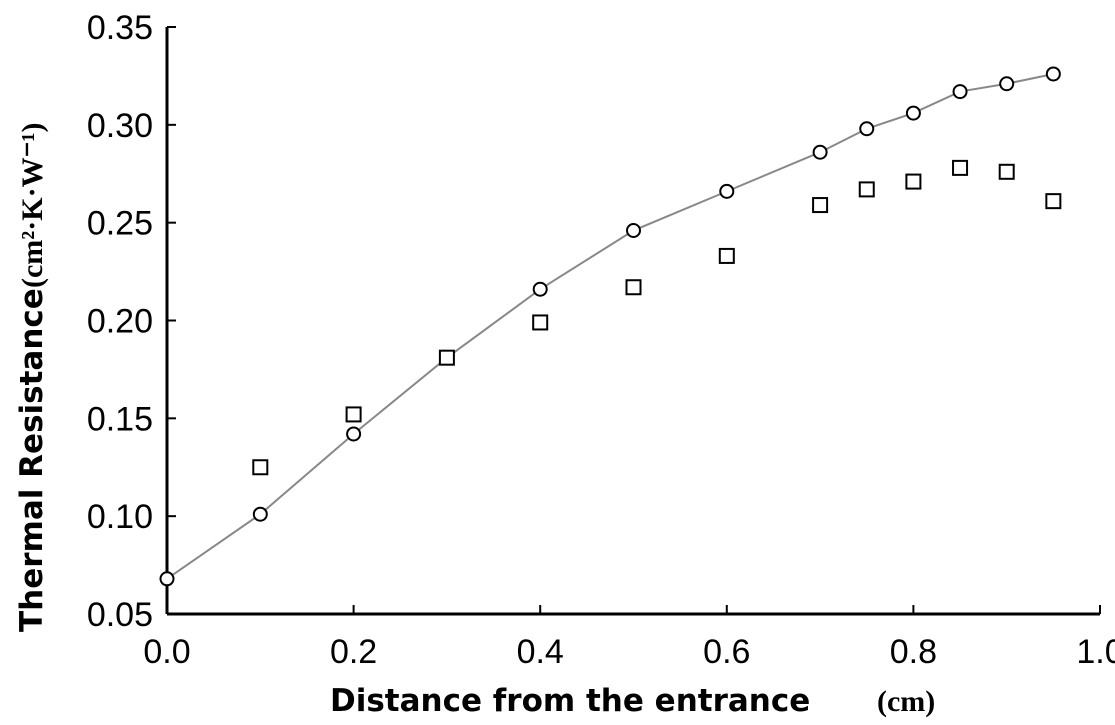 This screenshot has height=725, width=1115. I want to click on y-axis-unit: (cm²·K·W⁻¹), so click(32, 205).